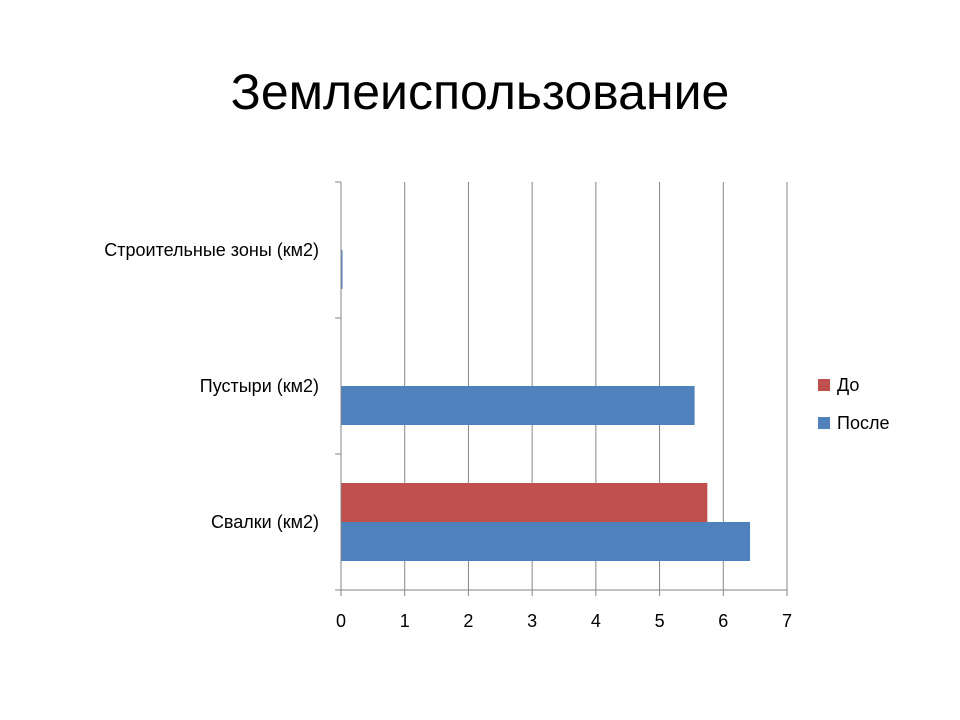 Image resolution: width=960 pixels, height=720 pixels. Describe the element at coordinates (468, 621) in the screenshot. I see `x-tick-label: 2` at that location.